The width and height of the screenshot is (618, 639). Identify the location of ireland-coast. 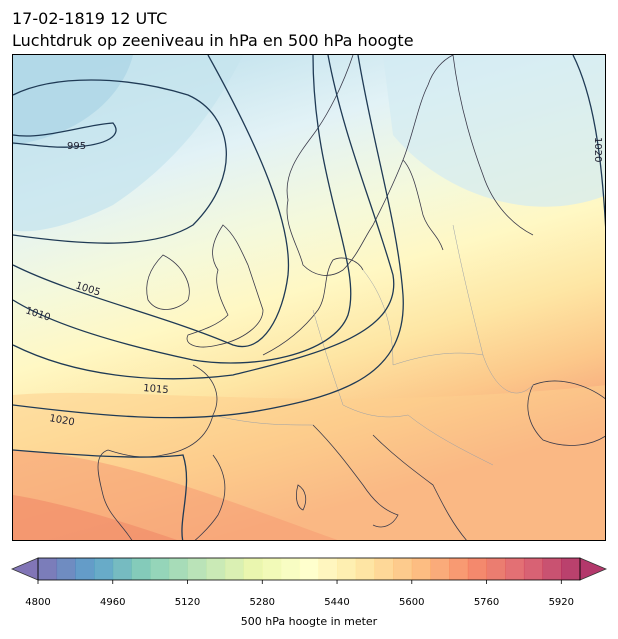
(168, 282).